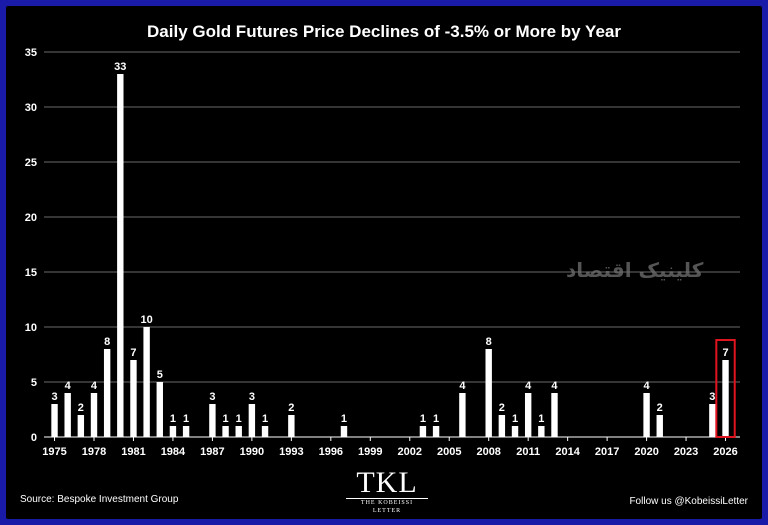 This screenshot has width=768, height=525. I want to click on x-tick-label: 1990, so click(252, 452).